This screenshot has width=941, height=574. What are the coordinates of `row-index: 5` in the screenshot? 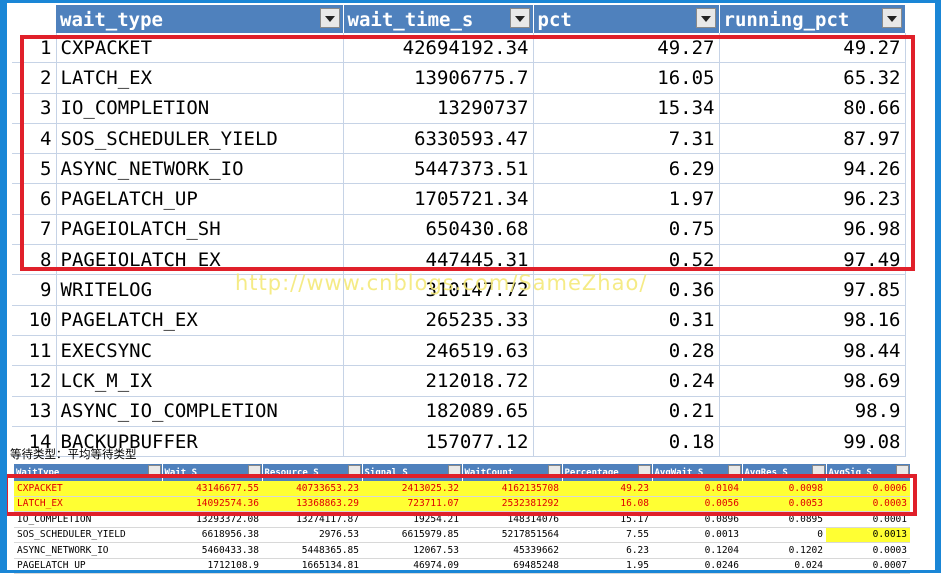 It's located at (34, 169).